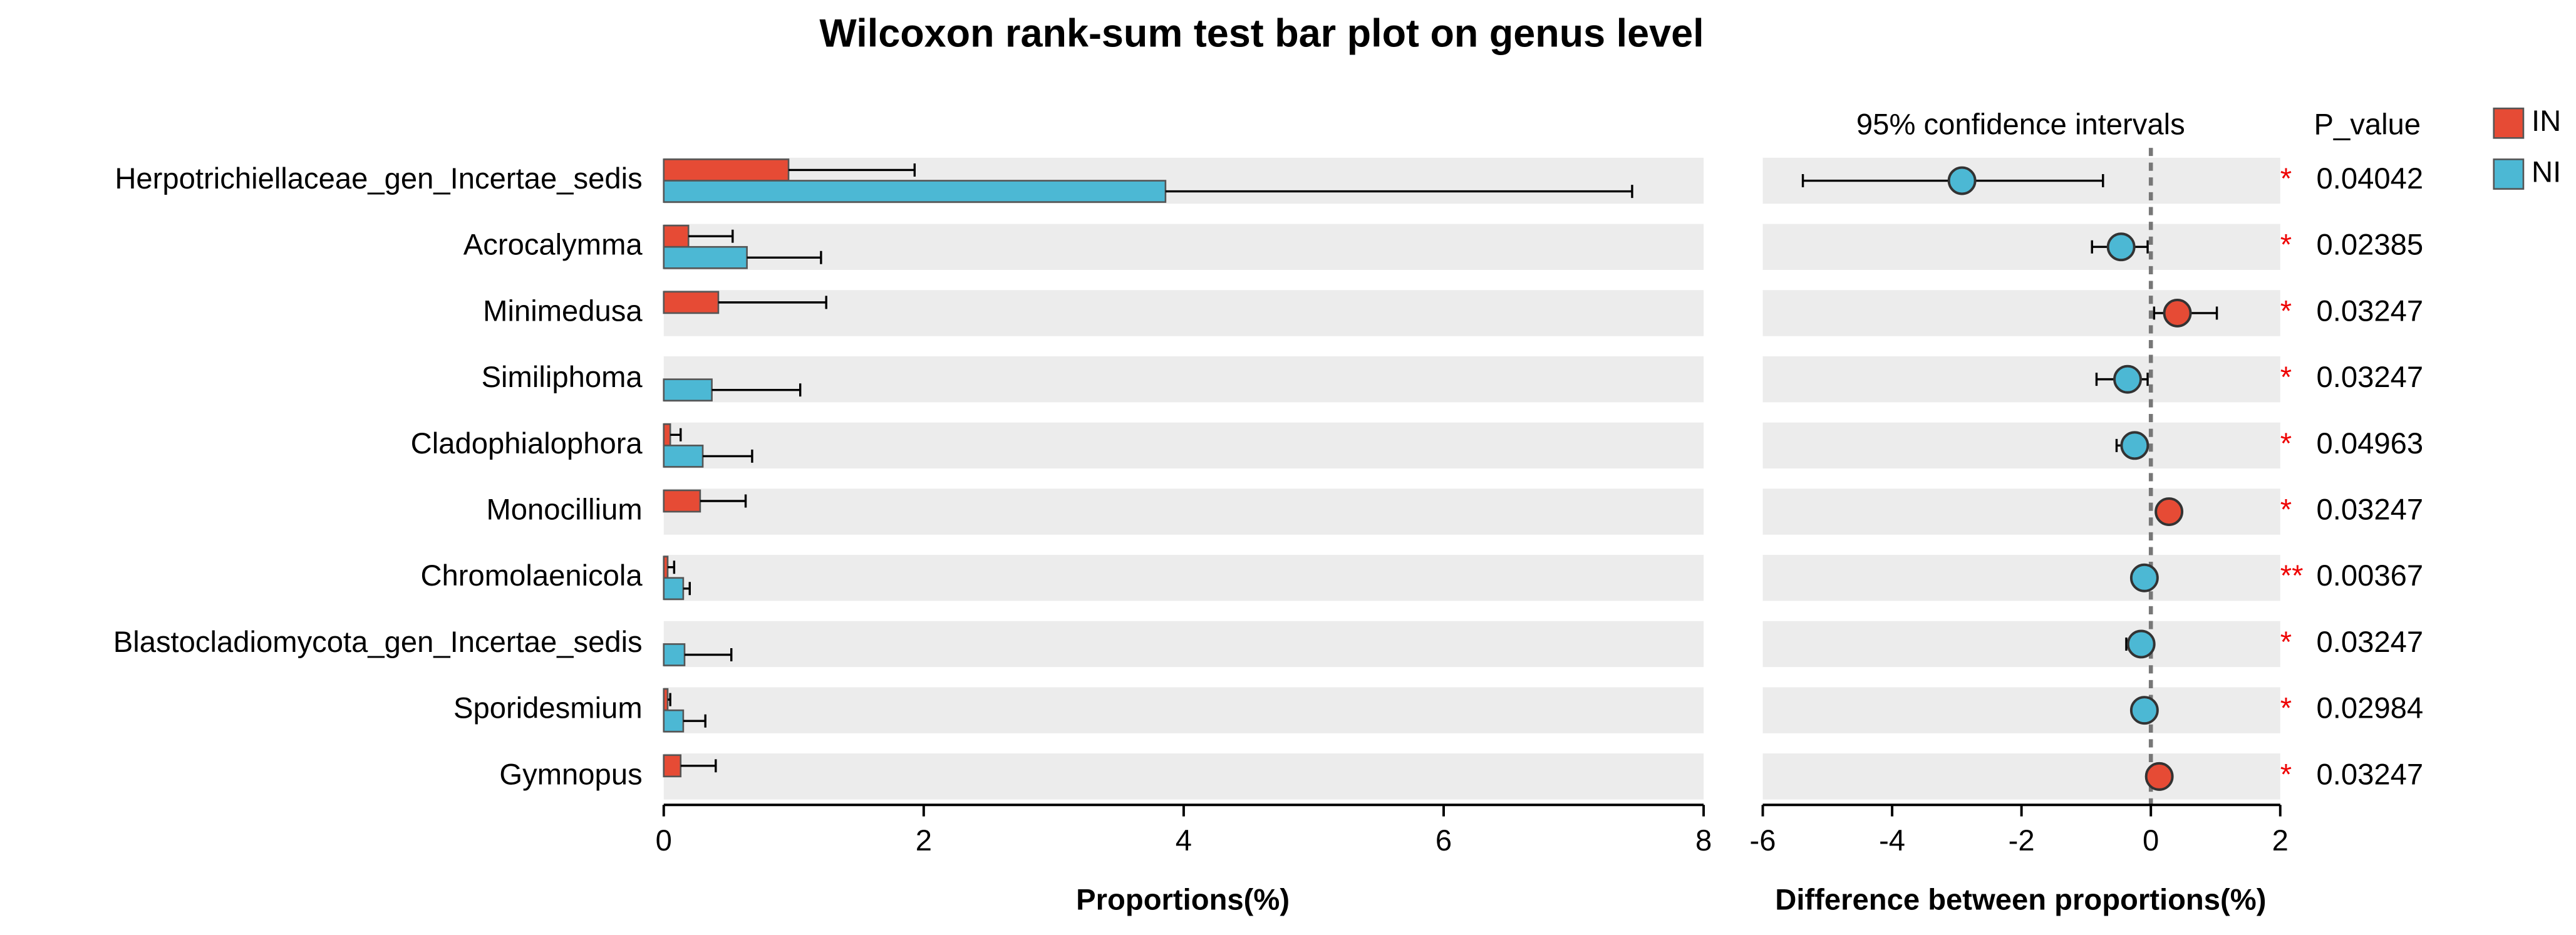 The image size is (2576, 935). I want to click on p-value: 0.04963, so click(2369, 443).